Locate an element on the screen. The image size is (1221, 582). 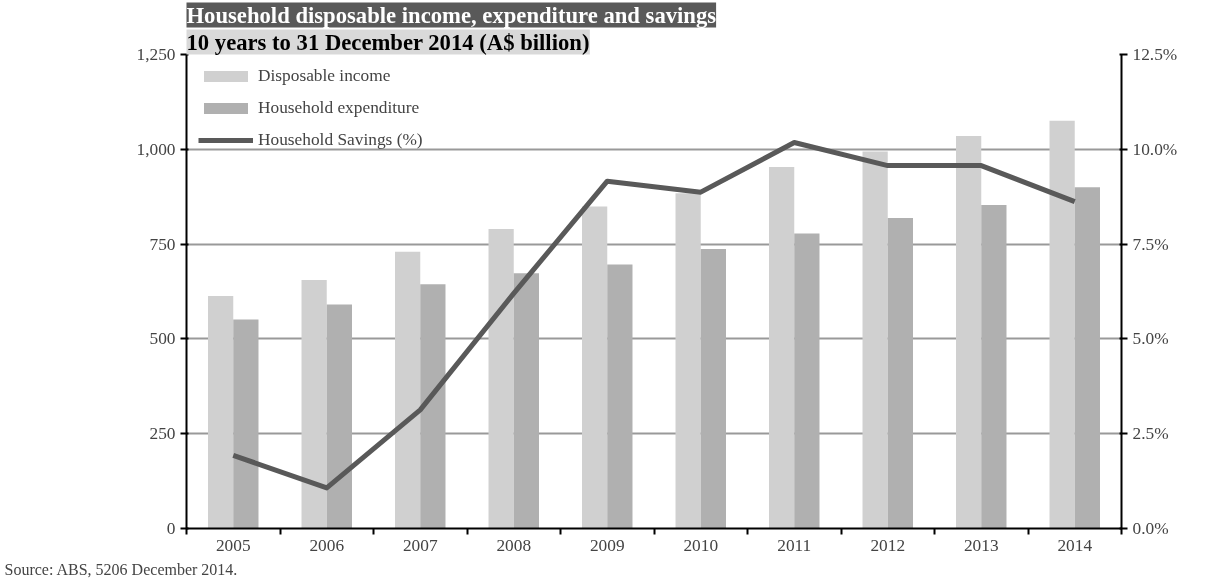
y2-tick-label: 0.0% is located at coordinates (1150, 528).